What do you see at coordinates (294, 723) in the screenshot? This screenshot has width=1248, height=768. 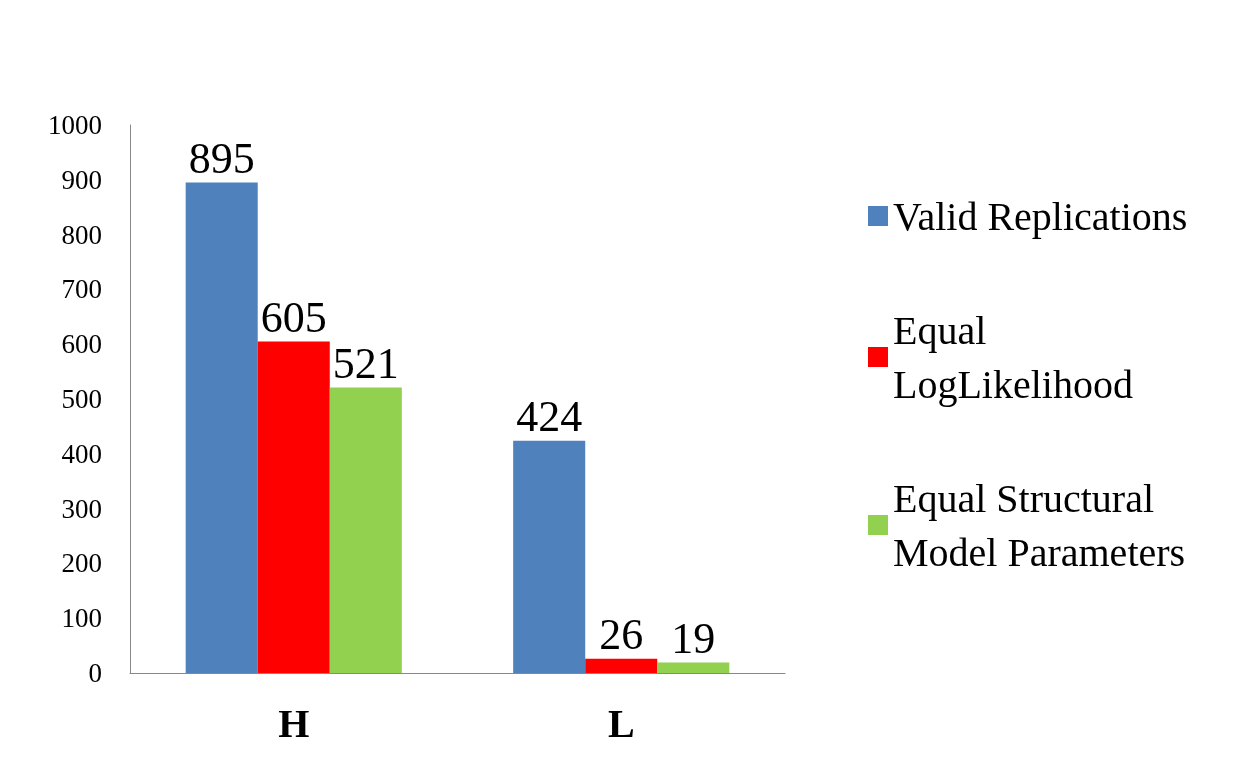 I see `x-tick-label: H` at bounding box center [294, 723].